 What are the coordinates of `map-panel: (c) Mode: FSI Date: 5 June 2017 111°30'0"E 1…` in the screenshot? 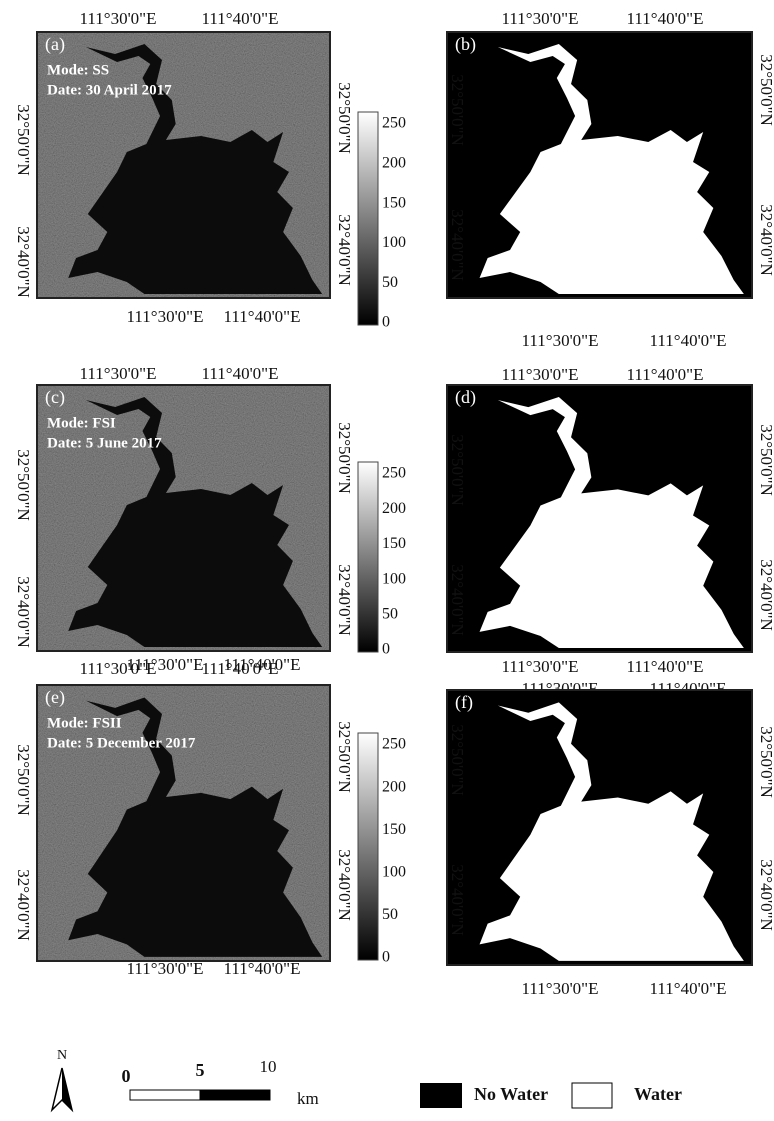 It's located at (184, 519).